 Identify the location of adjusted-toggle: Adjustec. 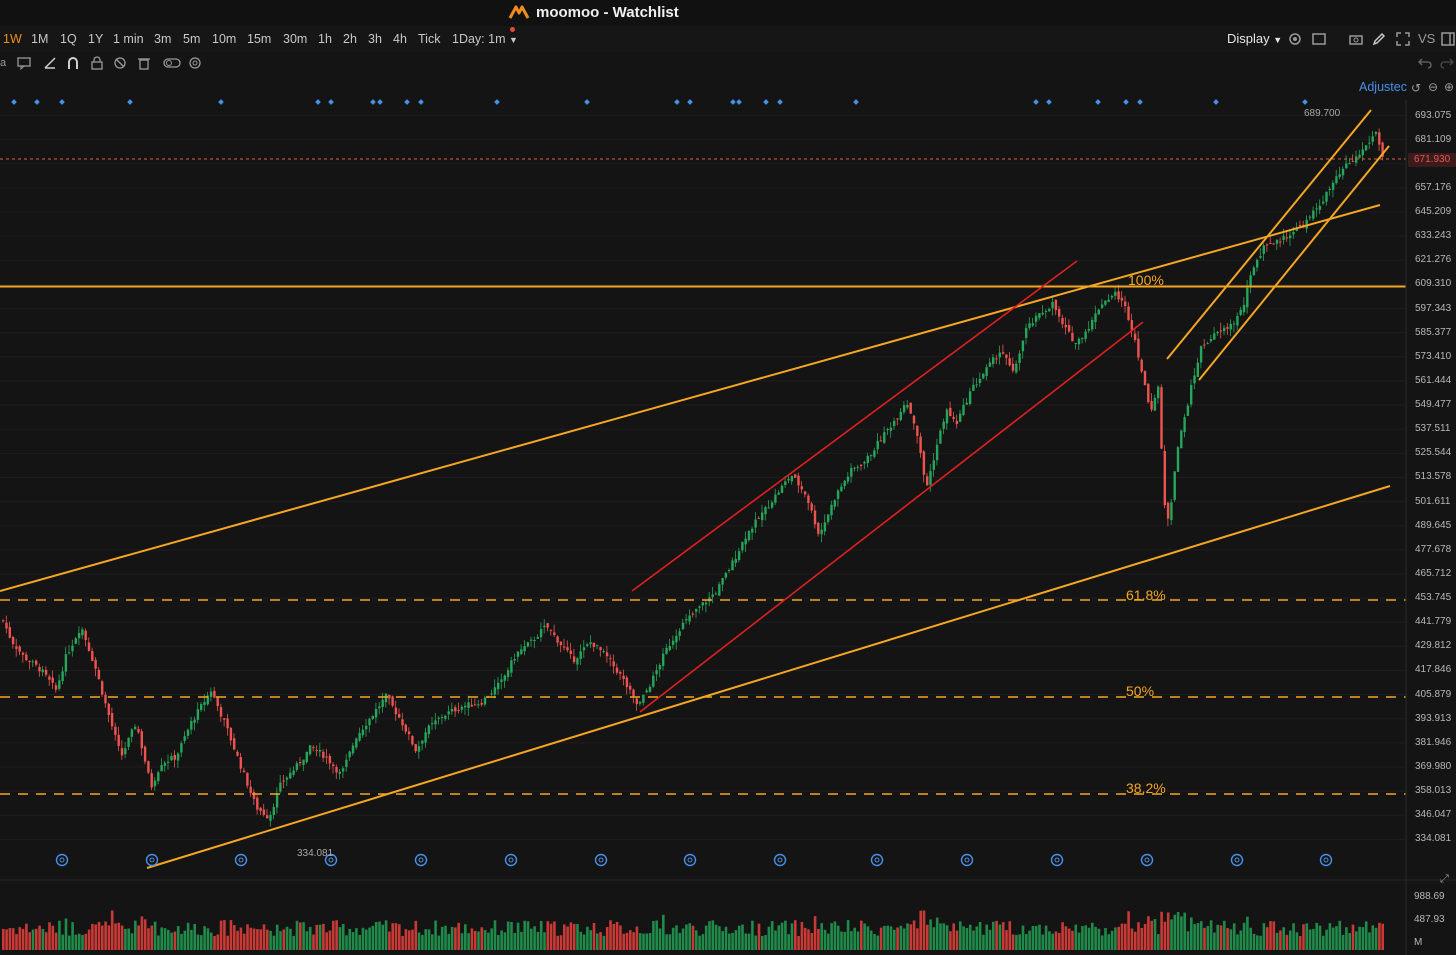
(1383, 87).